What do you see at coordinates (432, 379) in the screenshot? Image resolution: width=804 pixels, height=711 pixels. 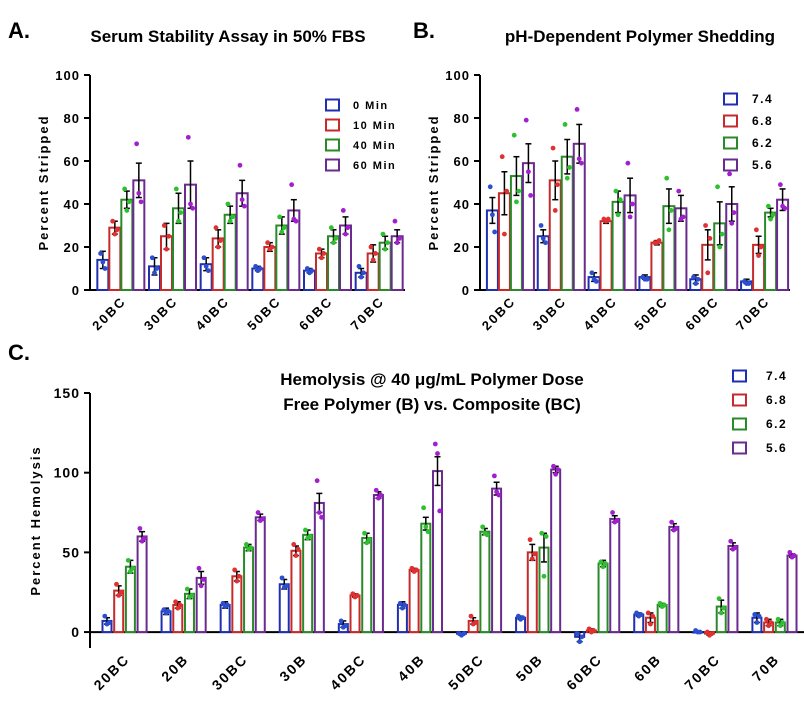 I see `chart-title: Hemolysis @ 40 μg/mL Polymer Dose` at bounding box center [432, 379].